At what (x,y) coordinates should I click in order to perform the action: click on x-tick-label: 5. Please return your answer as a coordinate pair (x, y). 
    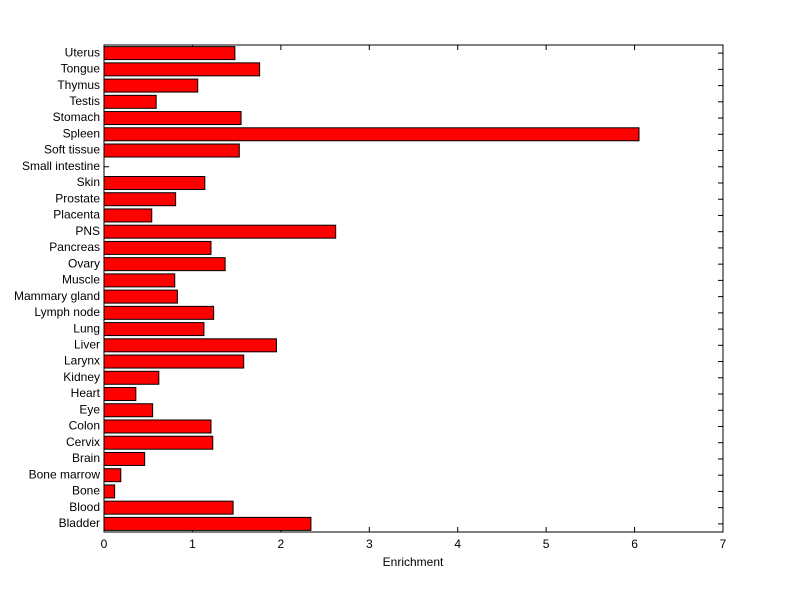
    Looking at the image, I should click on (546, 544).